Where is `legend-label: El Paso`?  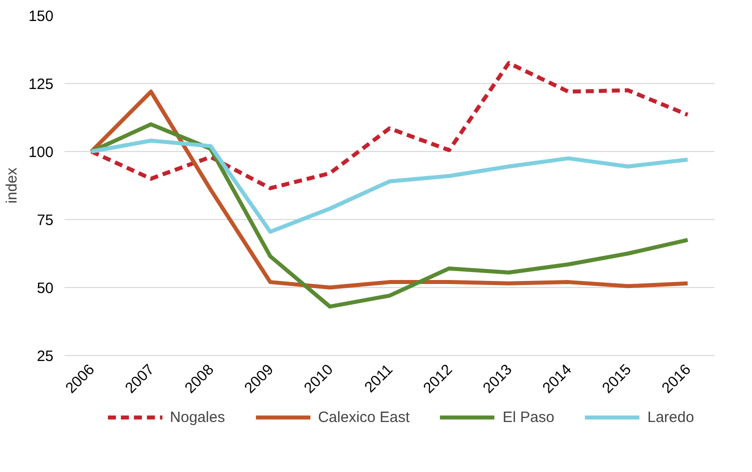 legend-label: El Paso is located at coordinates (528, 417).